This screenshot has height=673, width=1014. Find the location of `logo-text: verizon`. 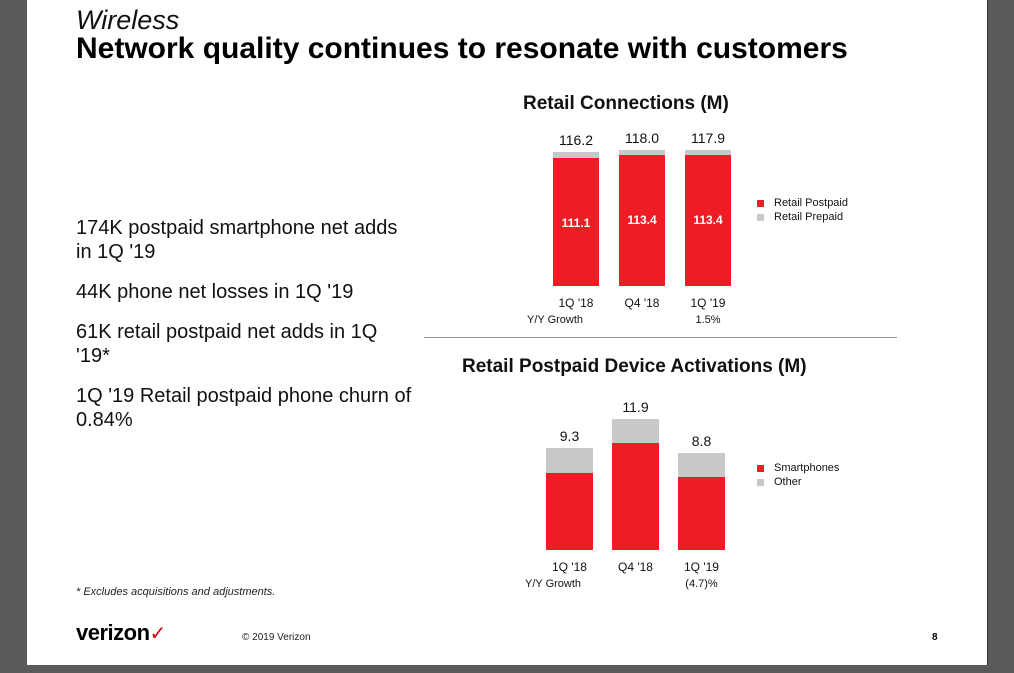

logo-text: verizon is located at coordinates (113, 632).